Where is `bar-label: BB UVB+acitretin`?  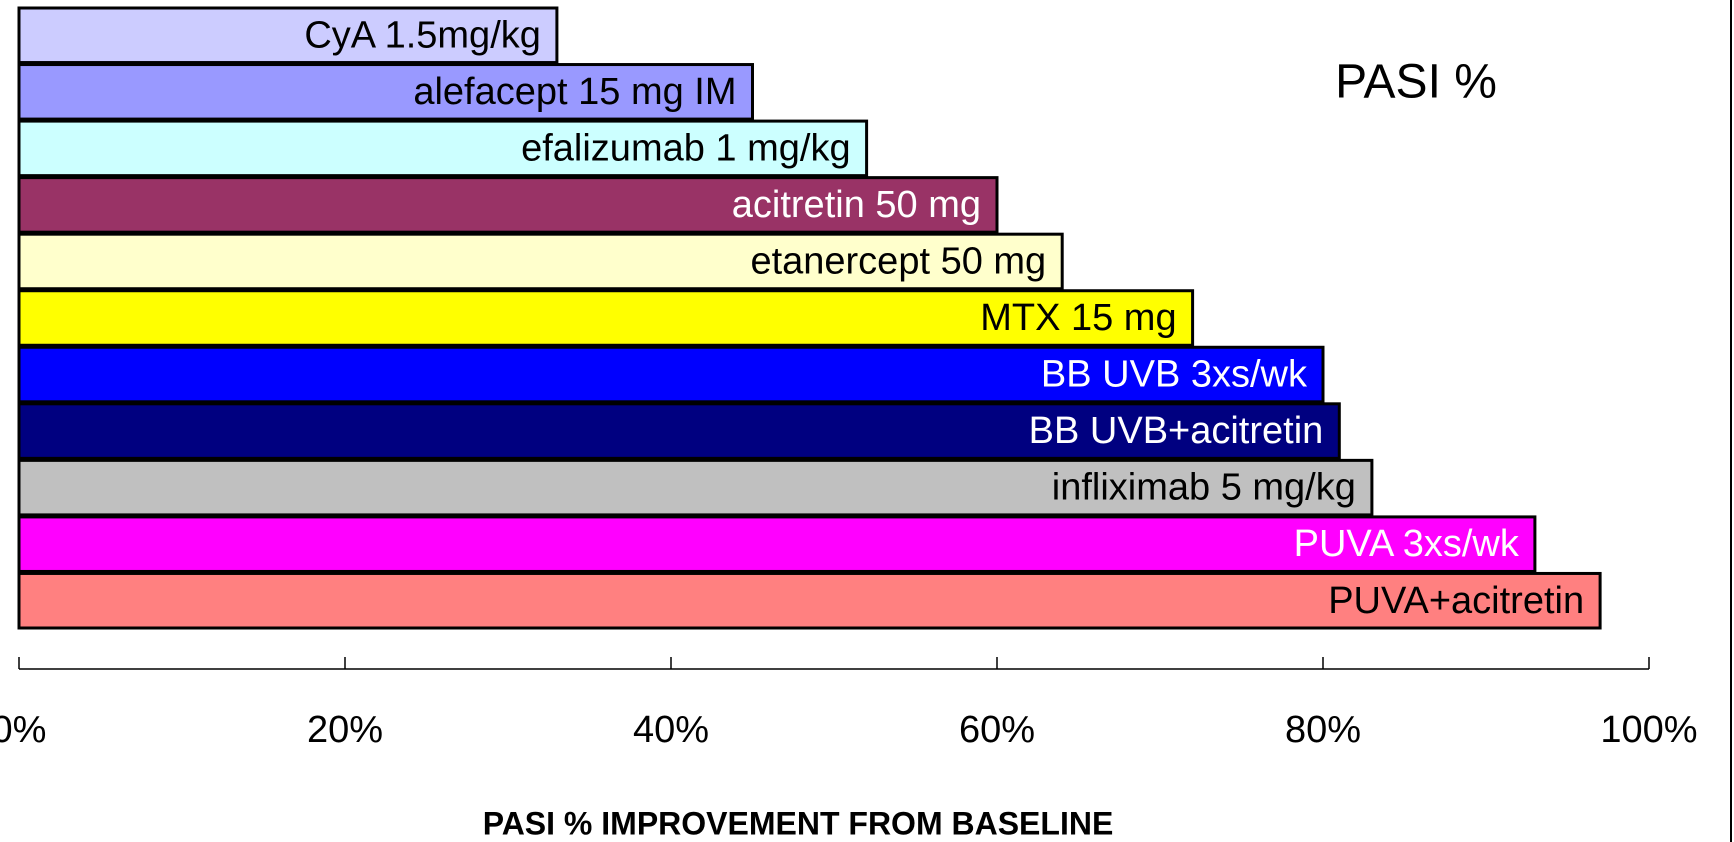 bar-label: BB UVB+acitretin is located at coordinates (1176, 431).